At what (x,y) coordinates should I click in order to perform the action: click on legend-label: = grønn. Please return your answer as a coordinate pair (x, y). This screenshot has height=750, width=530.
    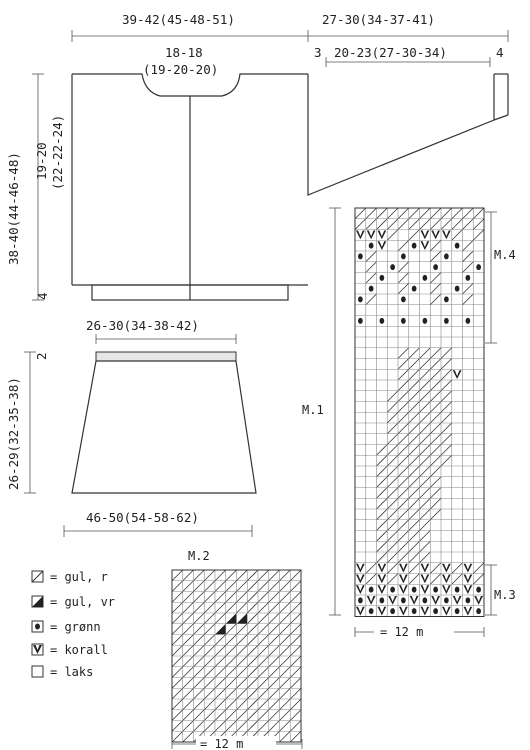
    Looking at the image, I should click on (75, 627).